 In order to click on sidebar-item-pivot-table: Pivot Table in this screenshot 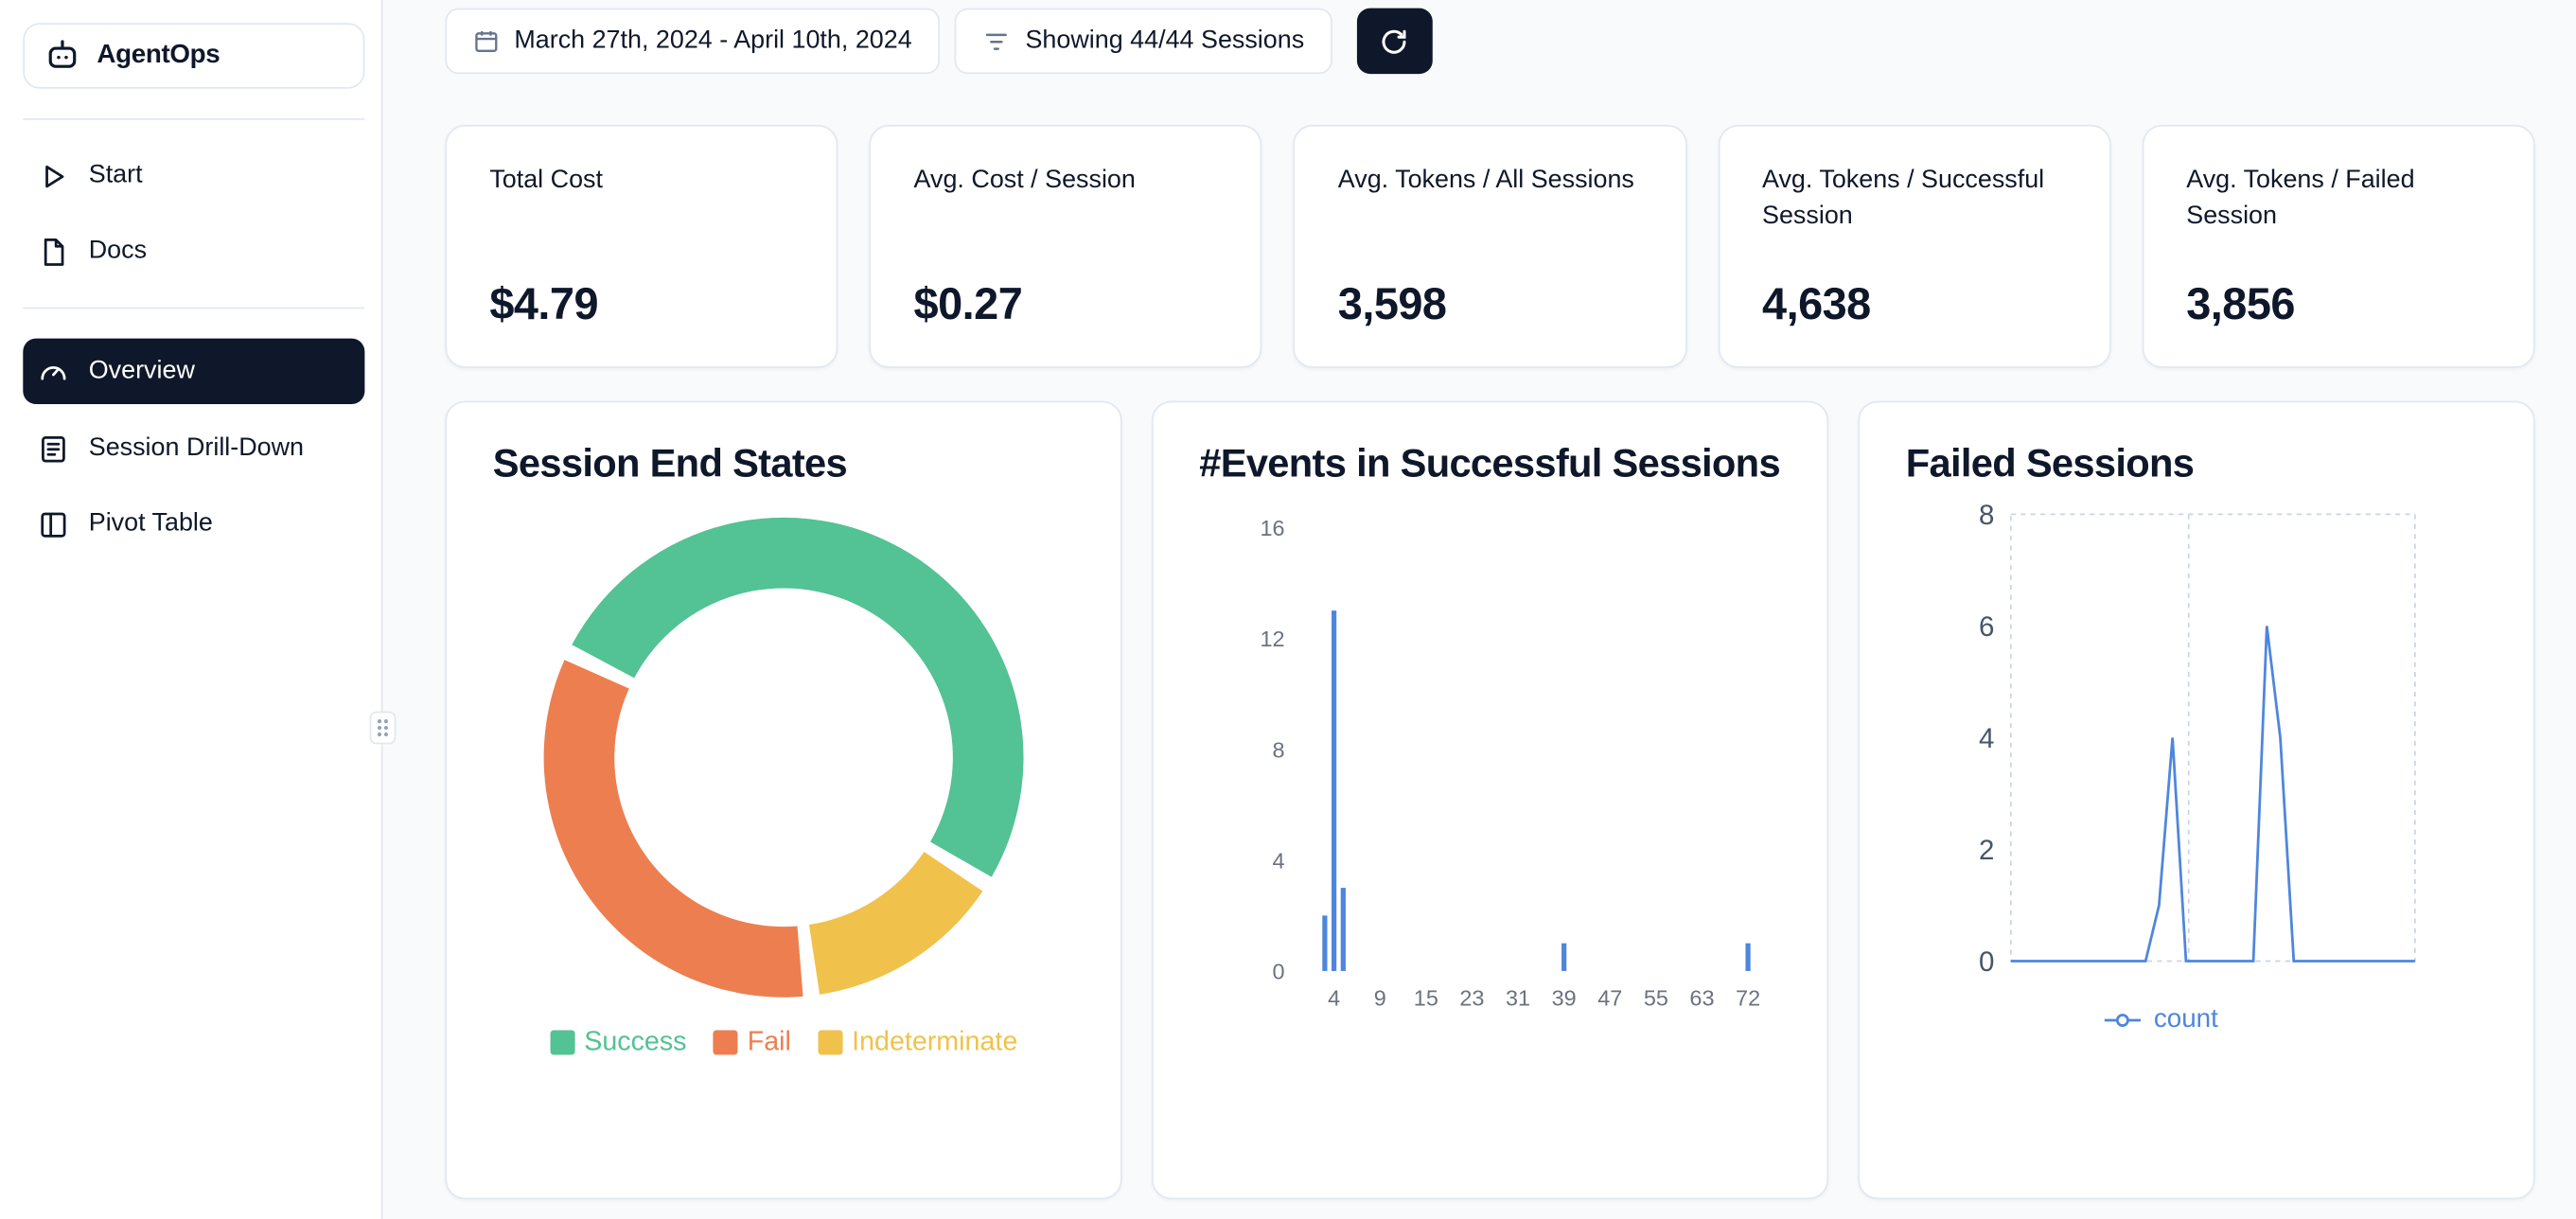, I will do `click(193, 524)`.